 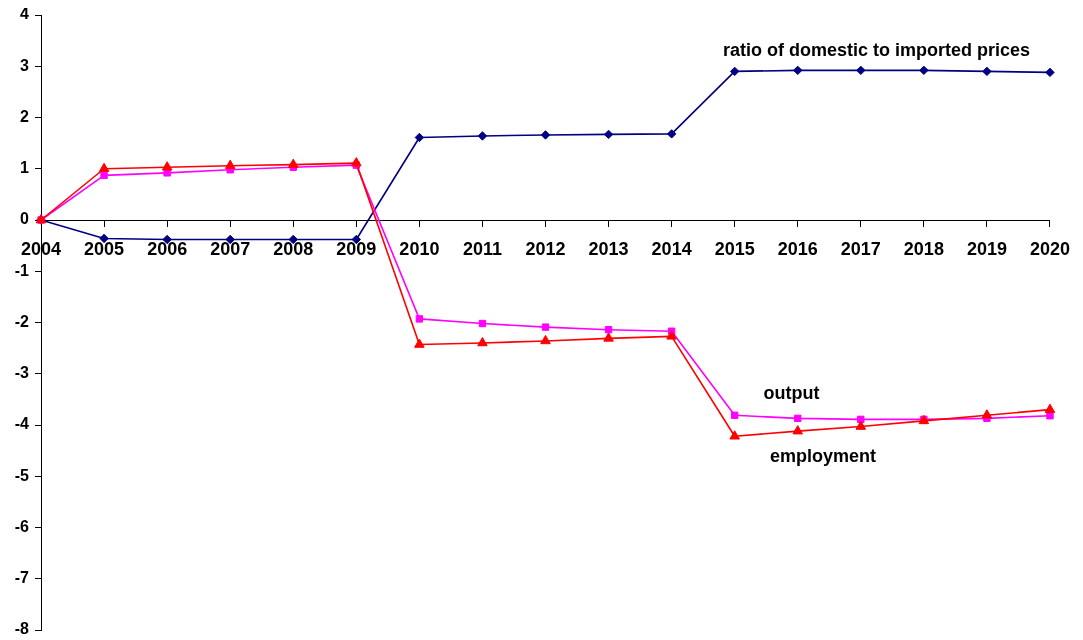 What do you see at coordinates (22, 424) in the screenshot?
I see `y-tick-label: -4` at bounding box center [22, 424].